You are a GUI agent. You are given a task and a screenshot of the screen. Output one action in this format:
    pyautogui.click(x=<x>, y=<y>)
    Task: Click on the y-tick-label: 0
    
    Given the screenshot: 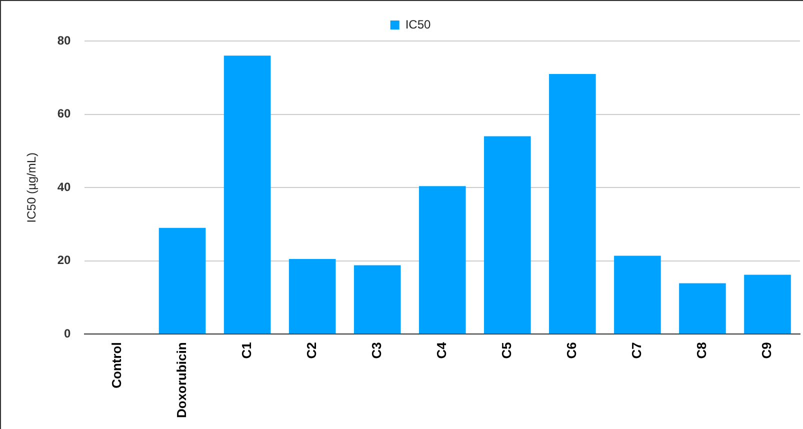 What is the action you would take?
    pyautogui.click(x=68, y=333)
    